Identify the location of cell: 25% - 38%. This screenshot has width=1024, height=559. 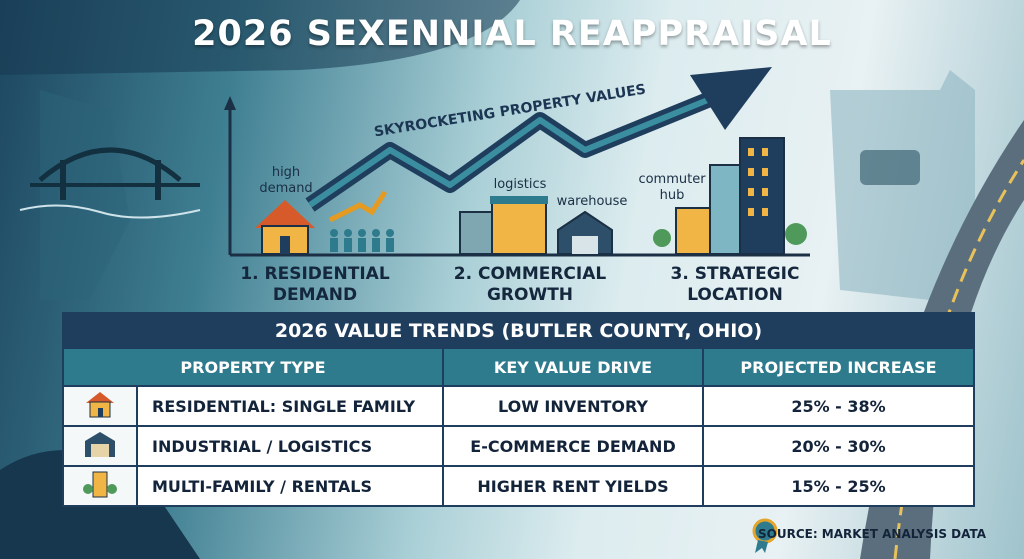
(838, 406).